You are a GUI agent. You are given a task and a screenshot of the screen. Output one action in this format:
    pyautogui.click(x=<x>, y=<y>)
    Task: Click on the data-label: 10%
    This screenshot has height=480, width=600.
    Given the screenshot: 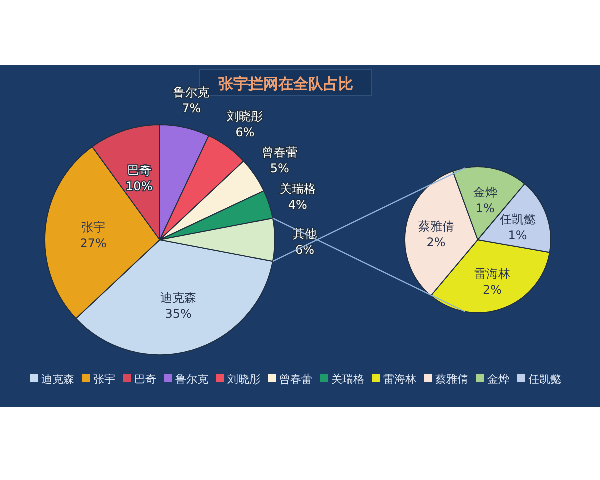 What is the action you would take?
    pyautogui.click(x=139, y=187)
    